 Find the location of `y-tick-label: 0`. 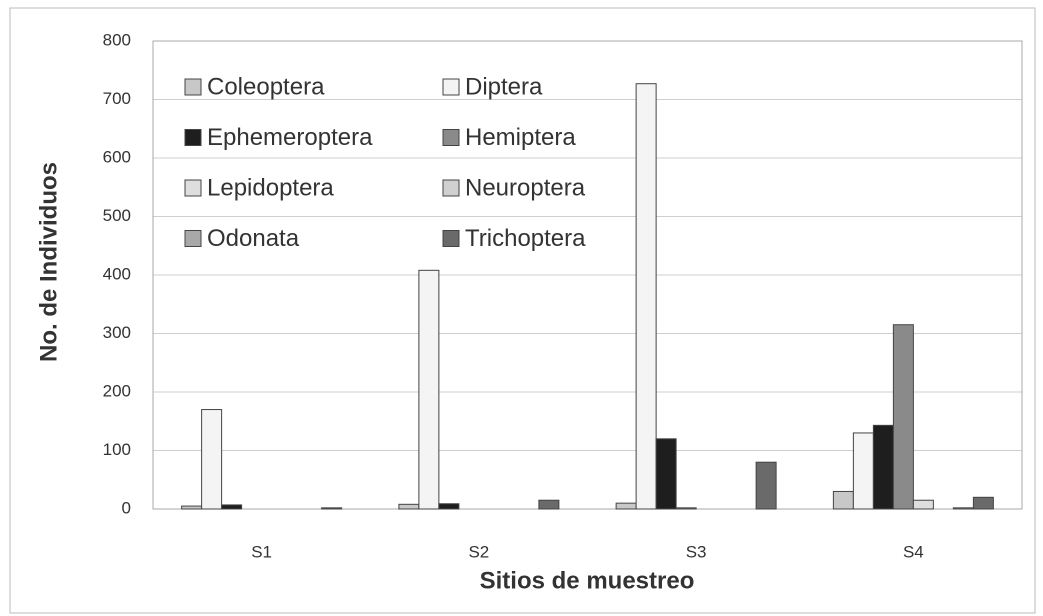

y-tick-label: 0 is located at coordinates (126, 507).